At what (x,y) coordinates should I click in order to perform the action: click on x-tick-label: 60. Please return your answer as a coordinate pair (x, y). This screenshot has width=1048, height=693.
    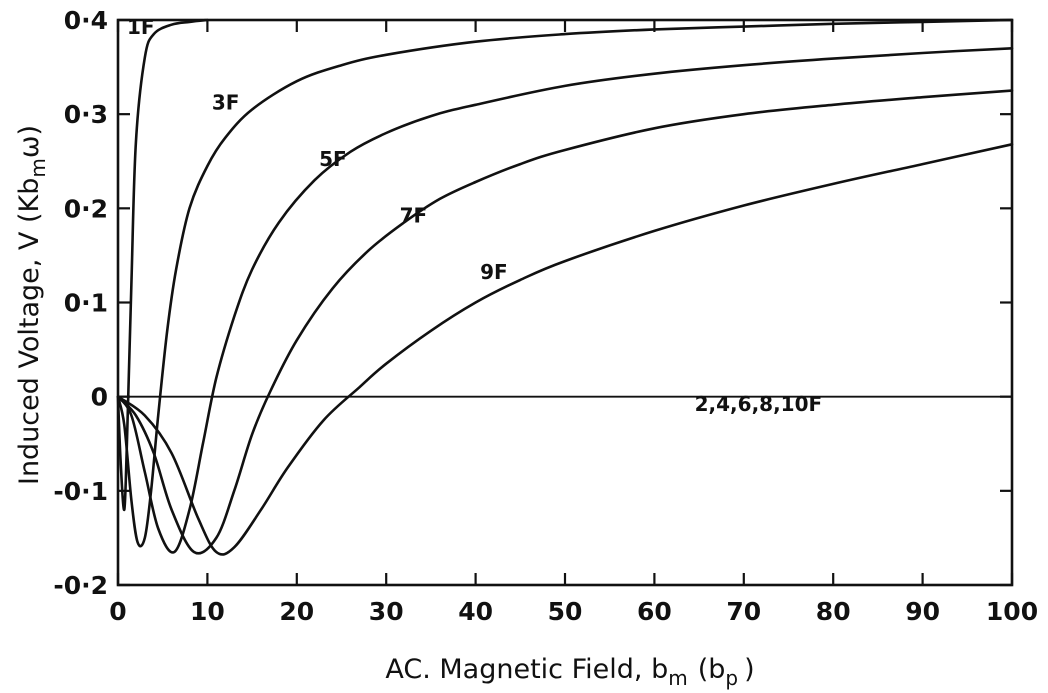
    Looking at the image, I should click on (654, 611).